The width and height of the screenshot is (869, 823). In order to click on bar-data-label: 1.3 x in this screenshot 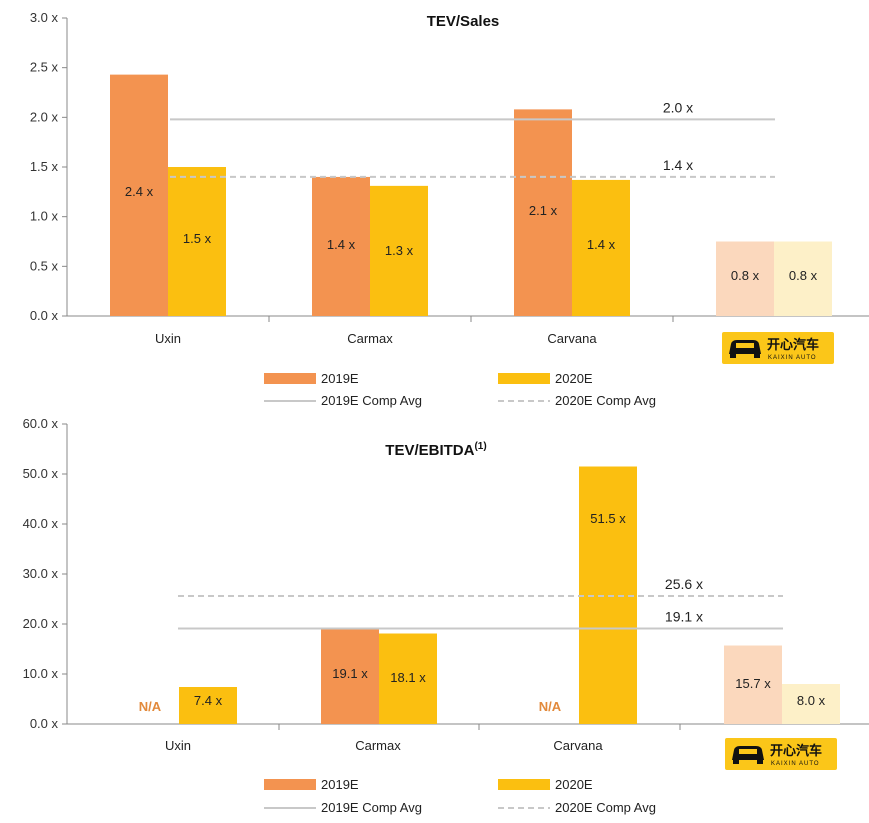, I will do `click(399, 250)`.